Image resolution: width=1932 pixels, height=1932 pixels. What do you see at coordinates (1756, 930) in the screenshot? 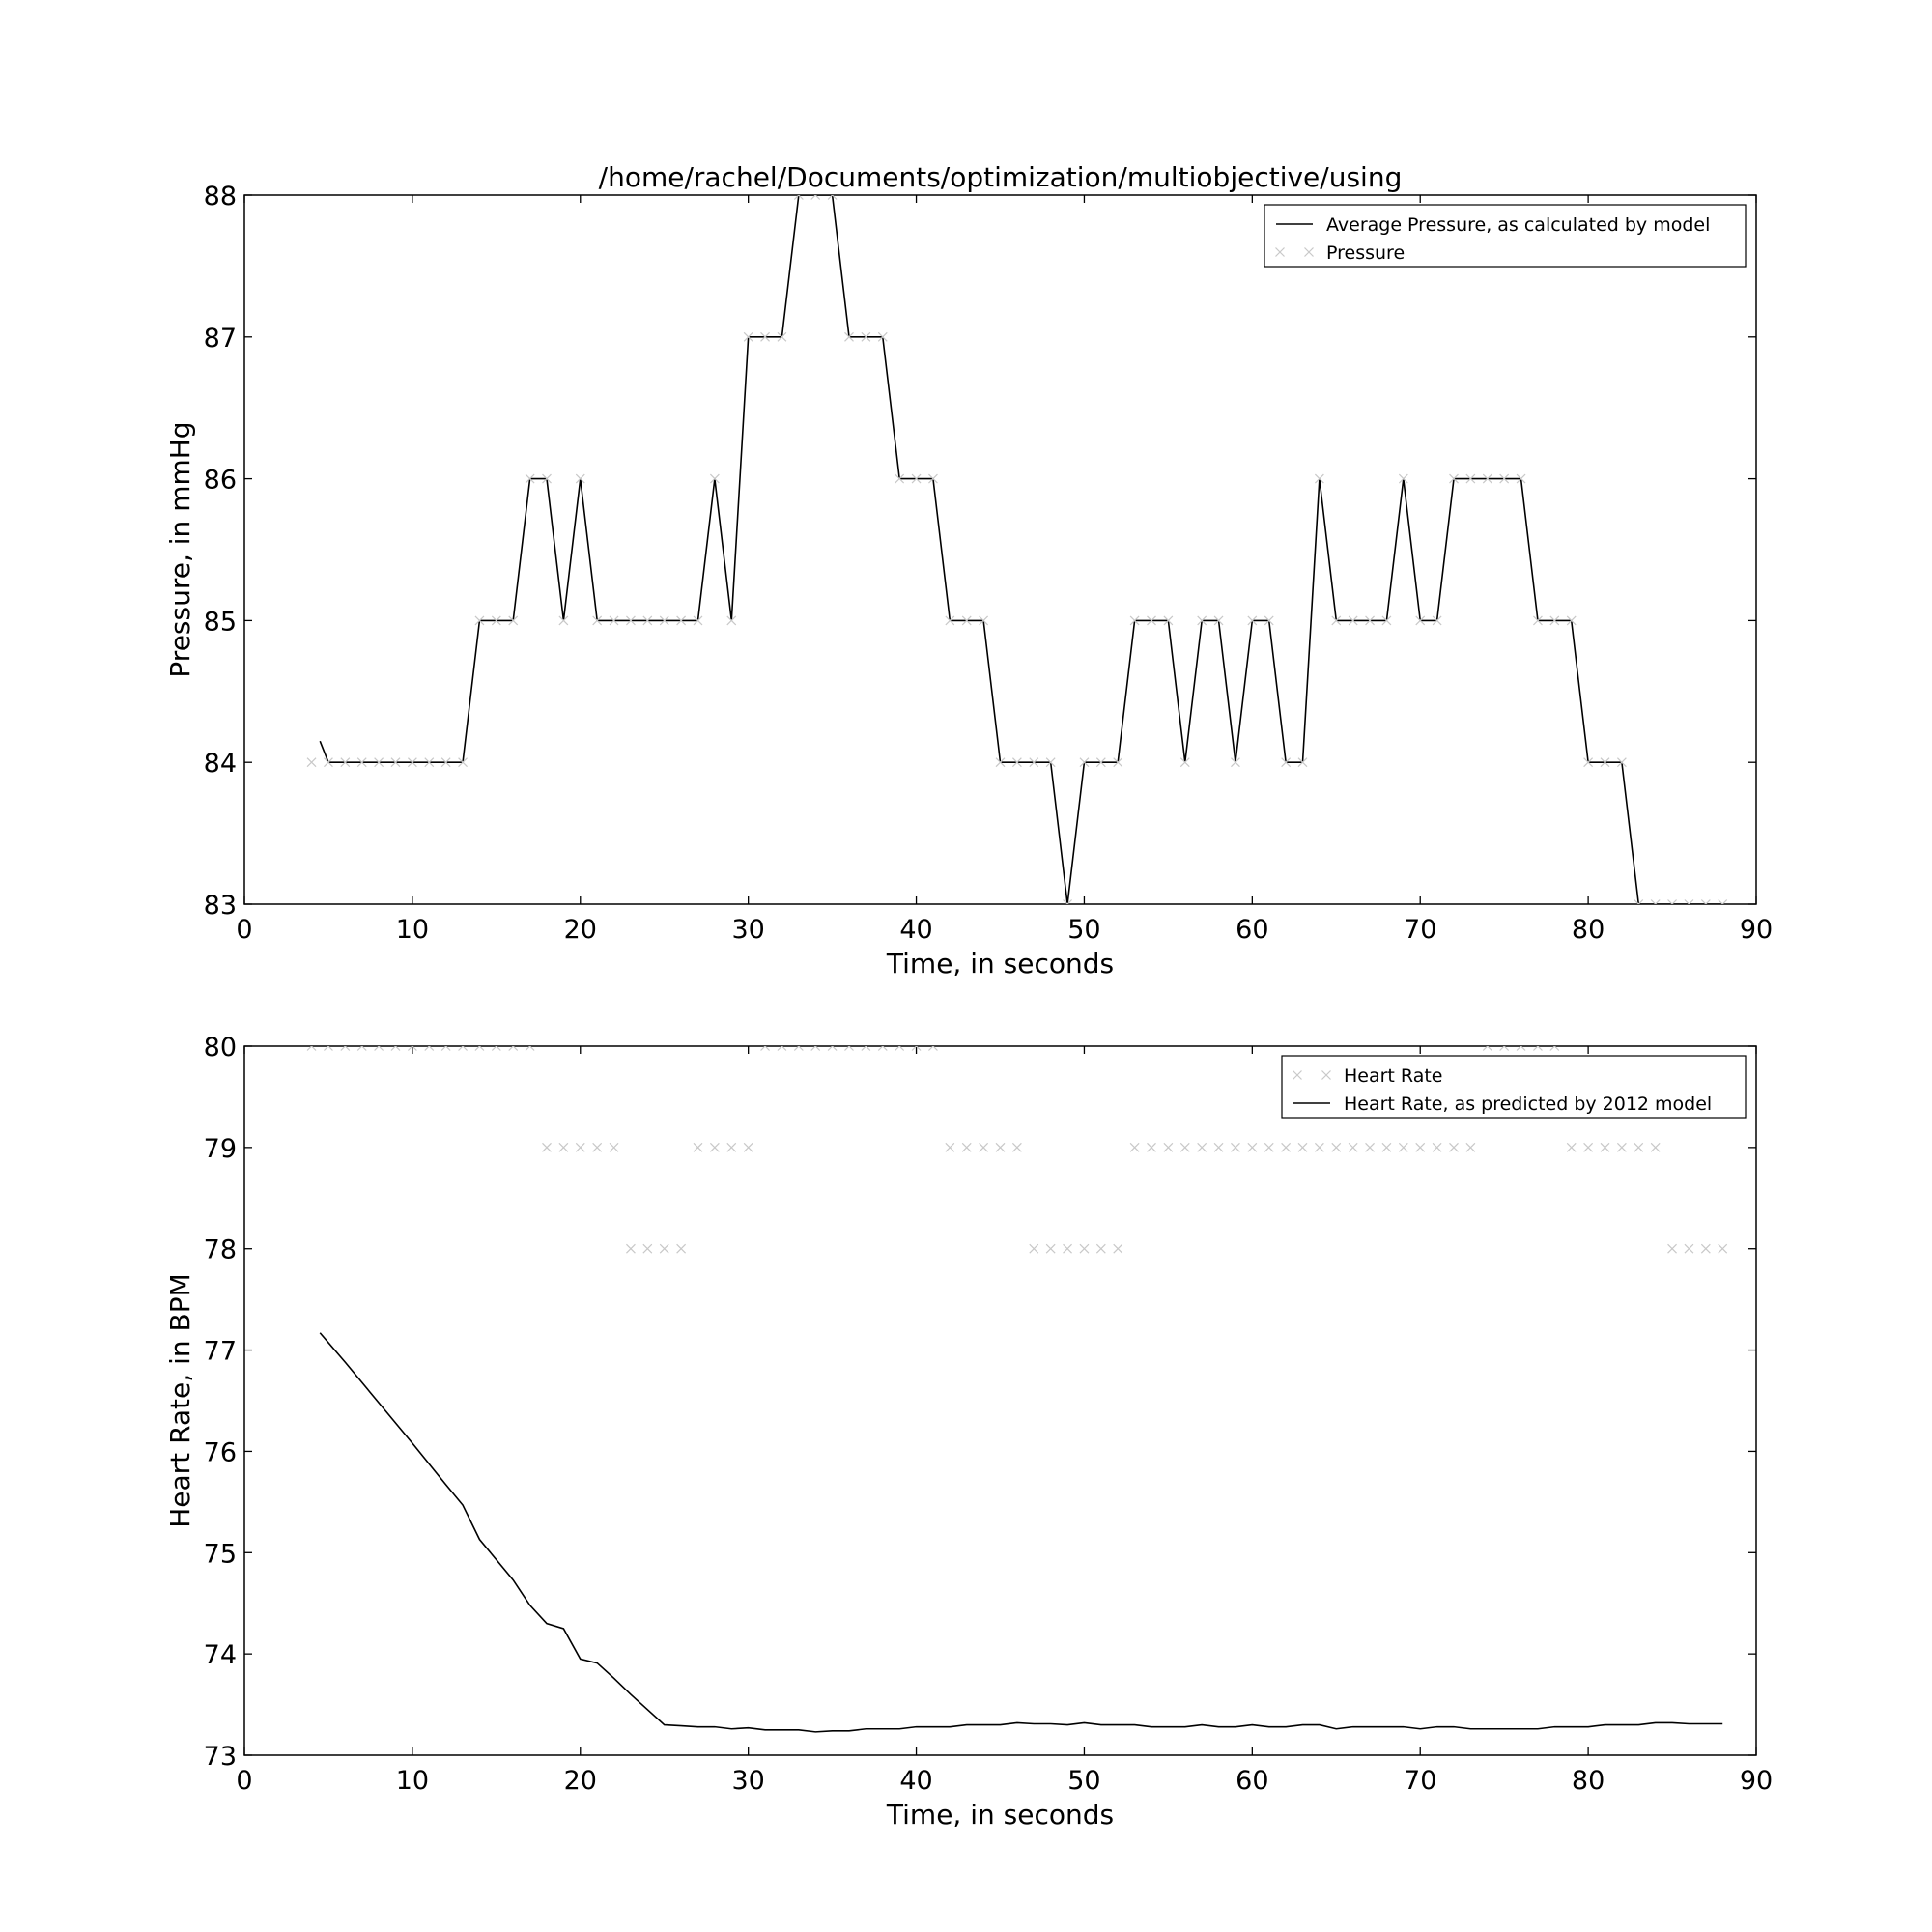
I see `x-tick-label: 90` at bounding box center [1756, 930].